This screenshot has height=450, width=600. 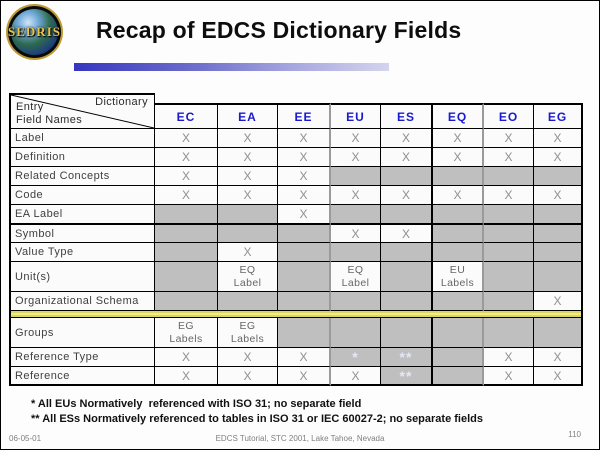 What do you see at coordinates (82, 233) in the screenshot?
I see `row-label: Symbol` at bounding box center [82, 233].